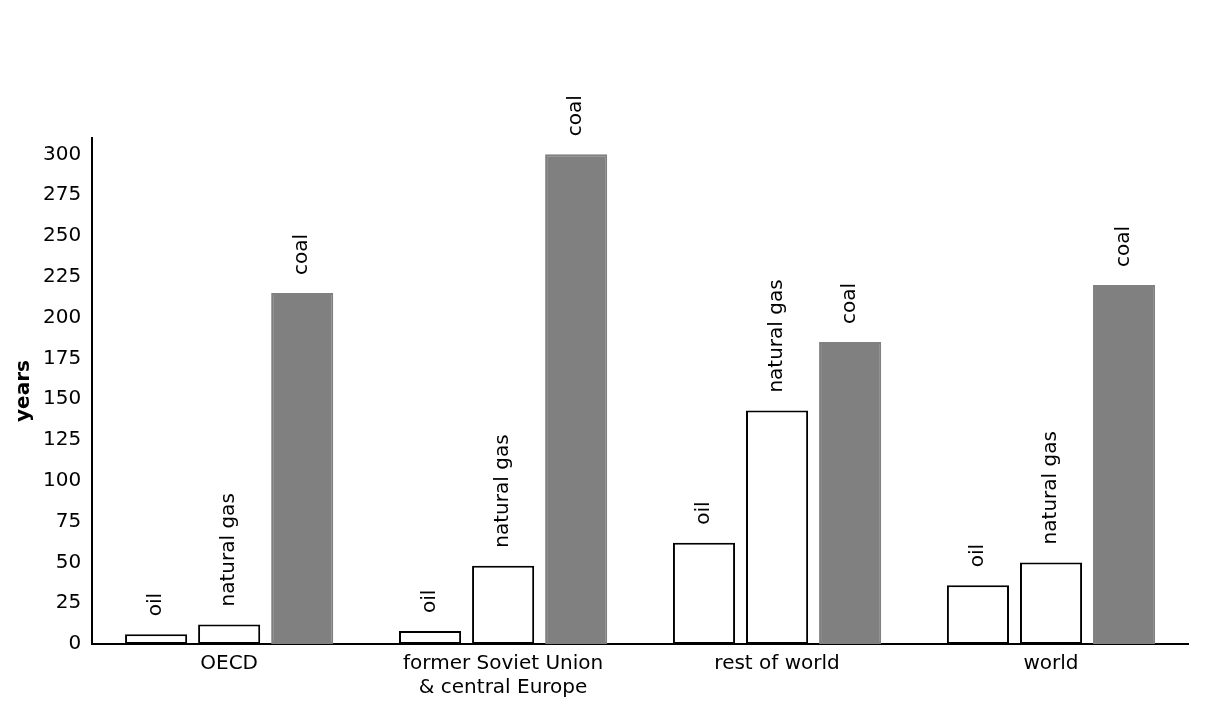 The height and width of the screenshot is (721, 1210). Describe the element at coordinates (62, 478) in the screenshot. I see `y-tick-label: 100` at that location.